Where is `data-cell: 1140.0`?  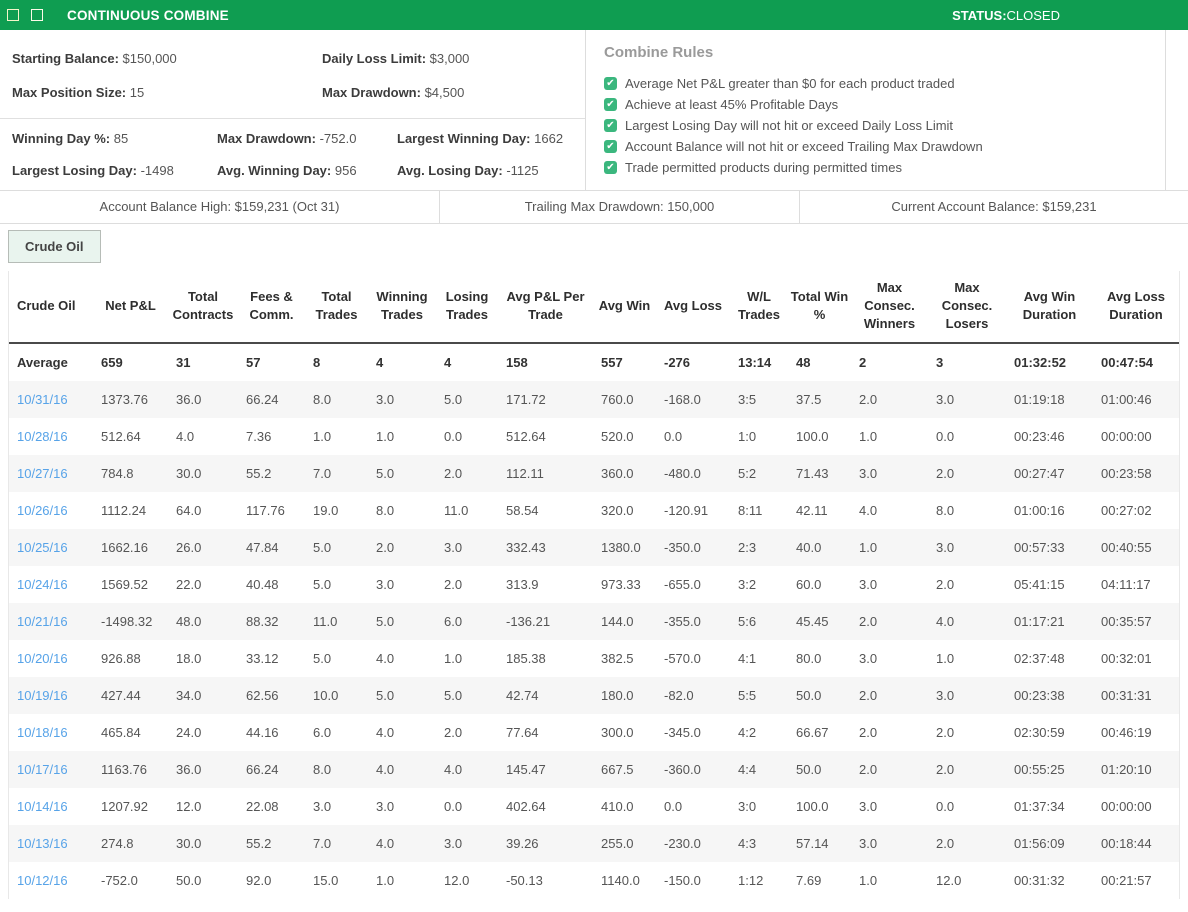 data-cell: 1140.0 is located at coordinates (620, 880).